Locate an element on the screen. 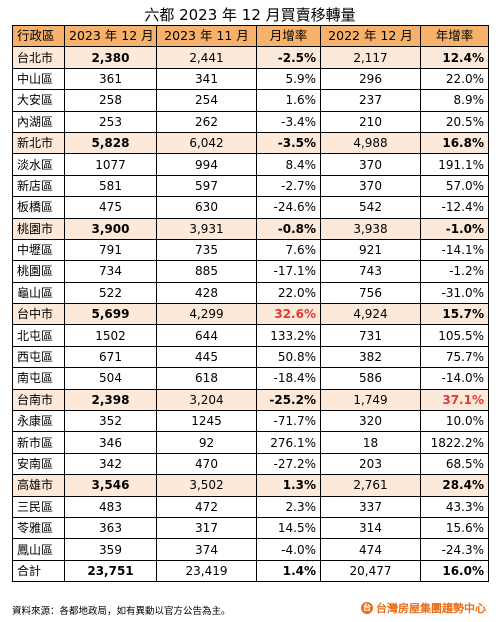 This screenshot has width=500, height=622. city-row: 高雄市 3,546 3,502 1.3% 2,761 28.4% is located at coordinates (250, 485).